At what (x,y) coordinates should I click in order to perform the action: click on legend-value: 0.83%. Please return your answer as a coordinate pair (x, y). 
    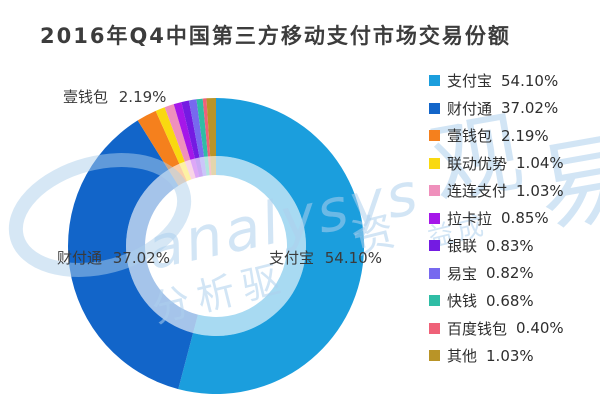
    Looking at the image, I should click on (510, 245).